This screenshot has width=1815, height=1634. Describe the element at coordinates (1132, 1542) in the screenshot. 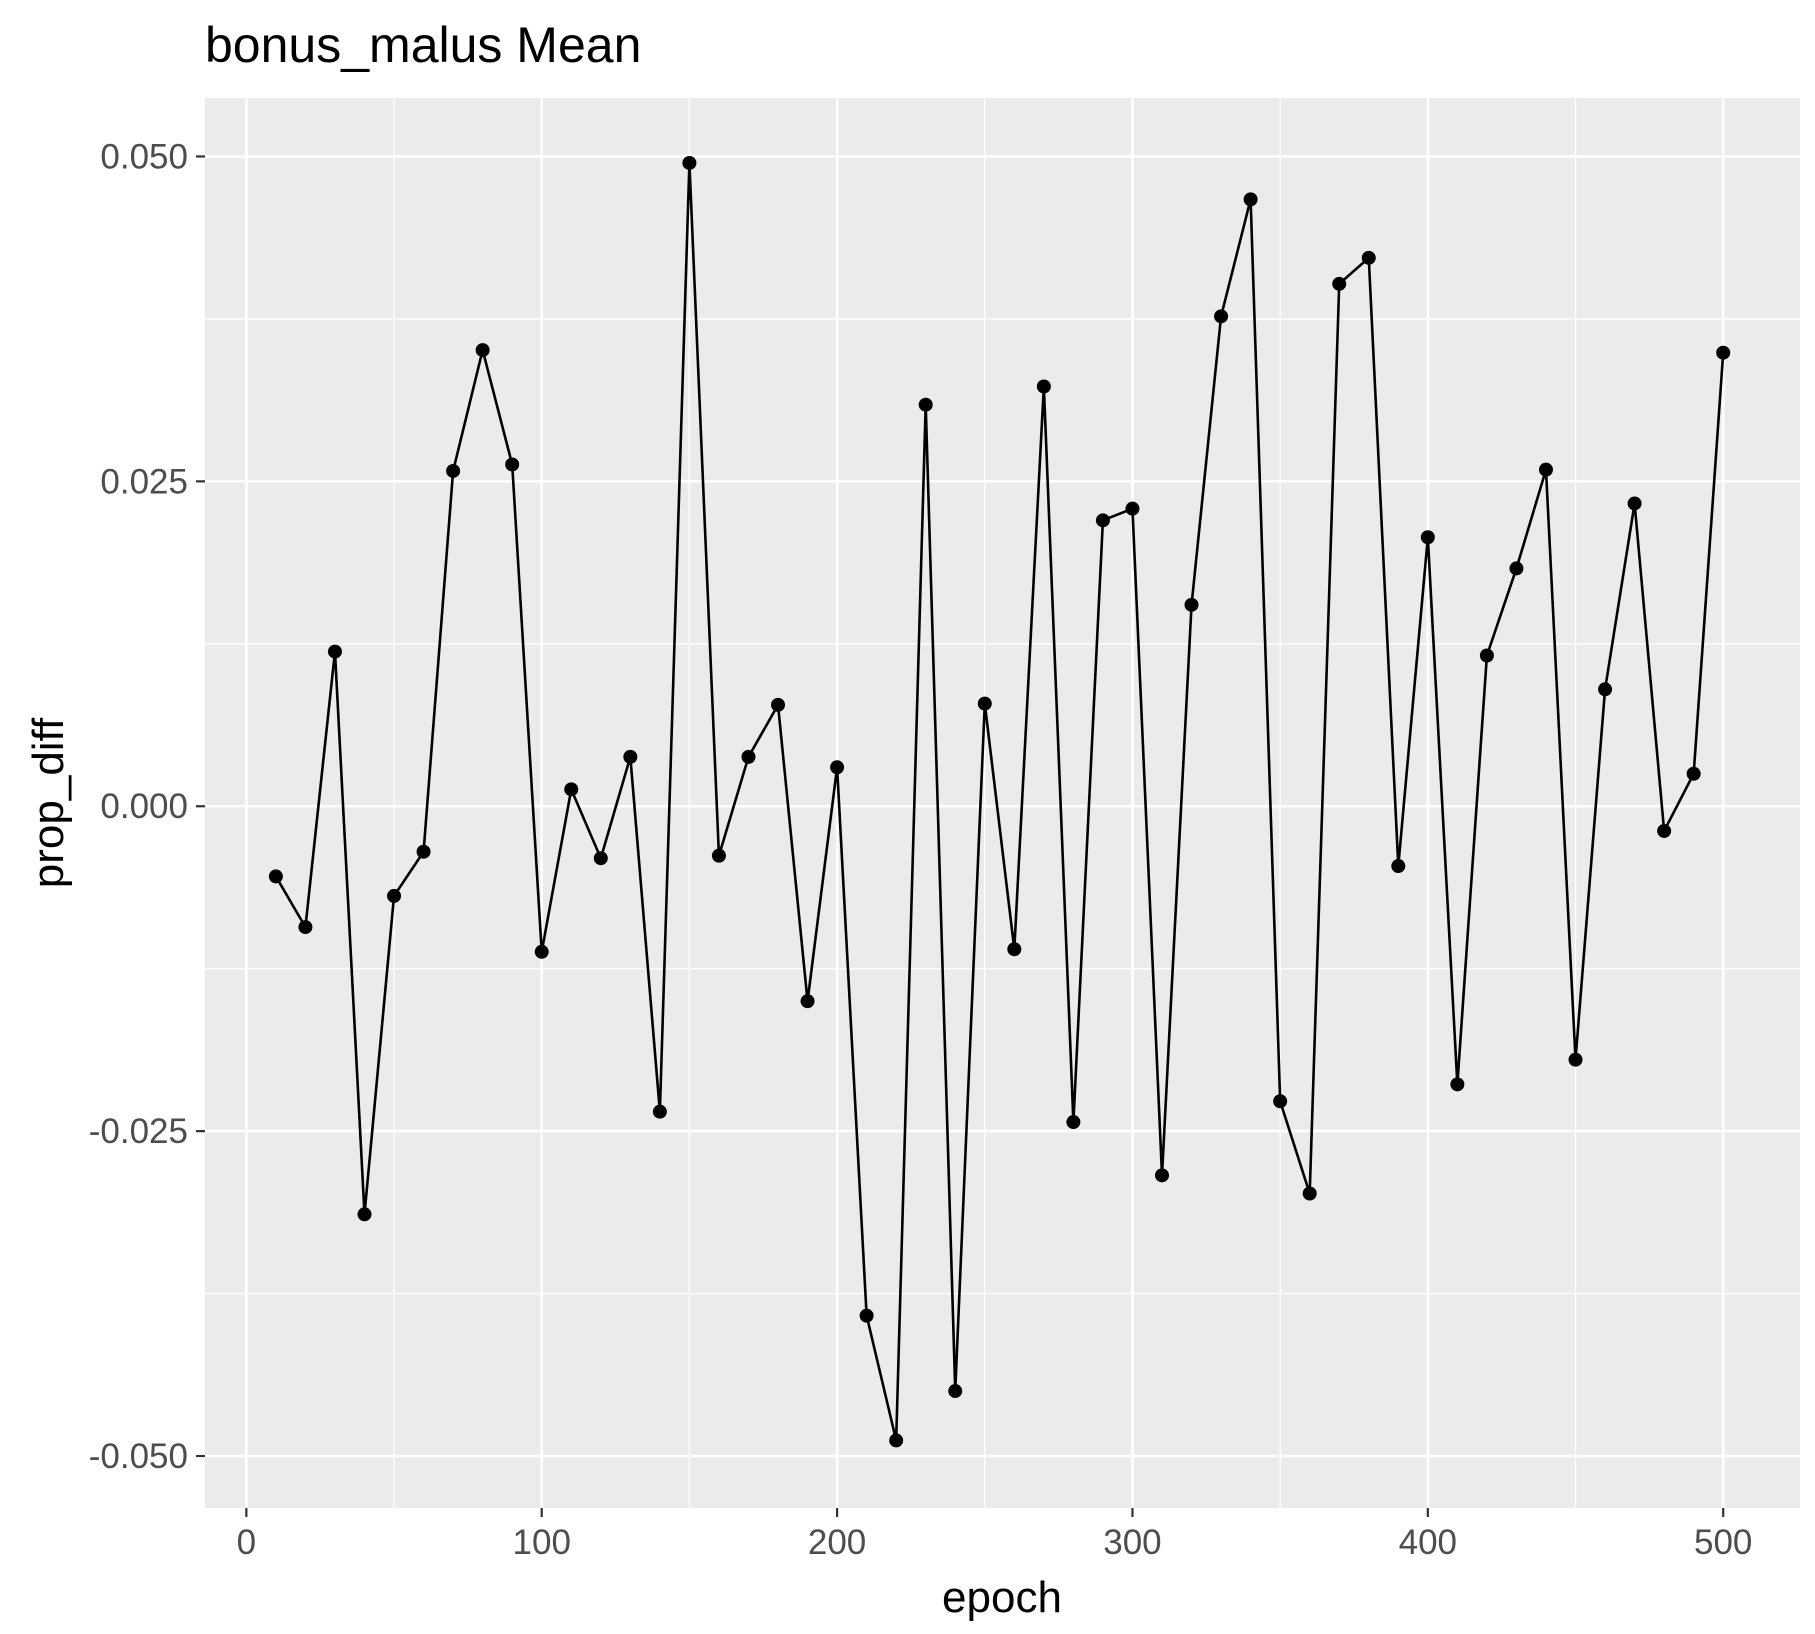

I see `x-tick-label: 300` at that location.